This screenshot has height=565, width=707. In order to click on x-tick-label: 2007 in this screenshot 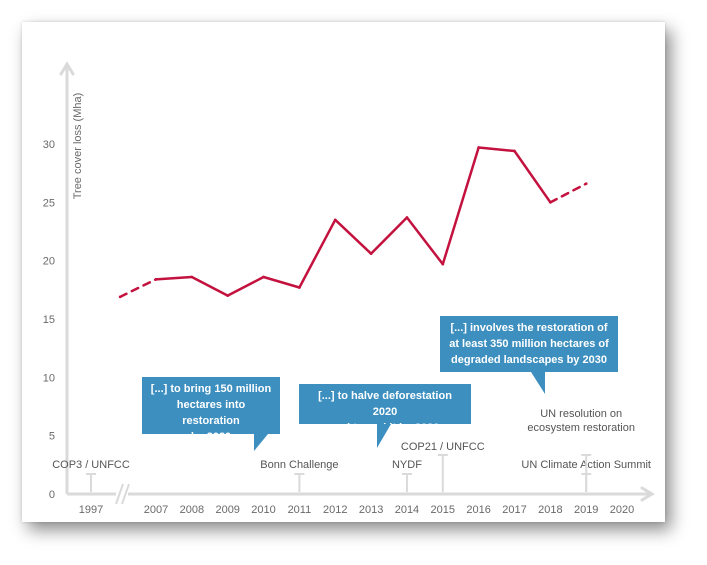, I will do `click(156, 510)`.